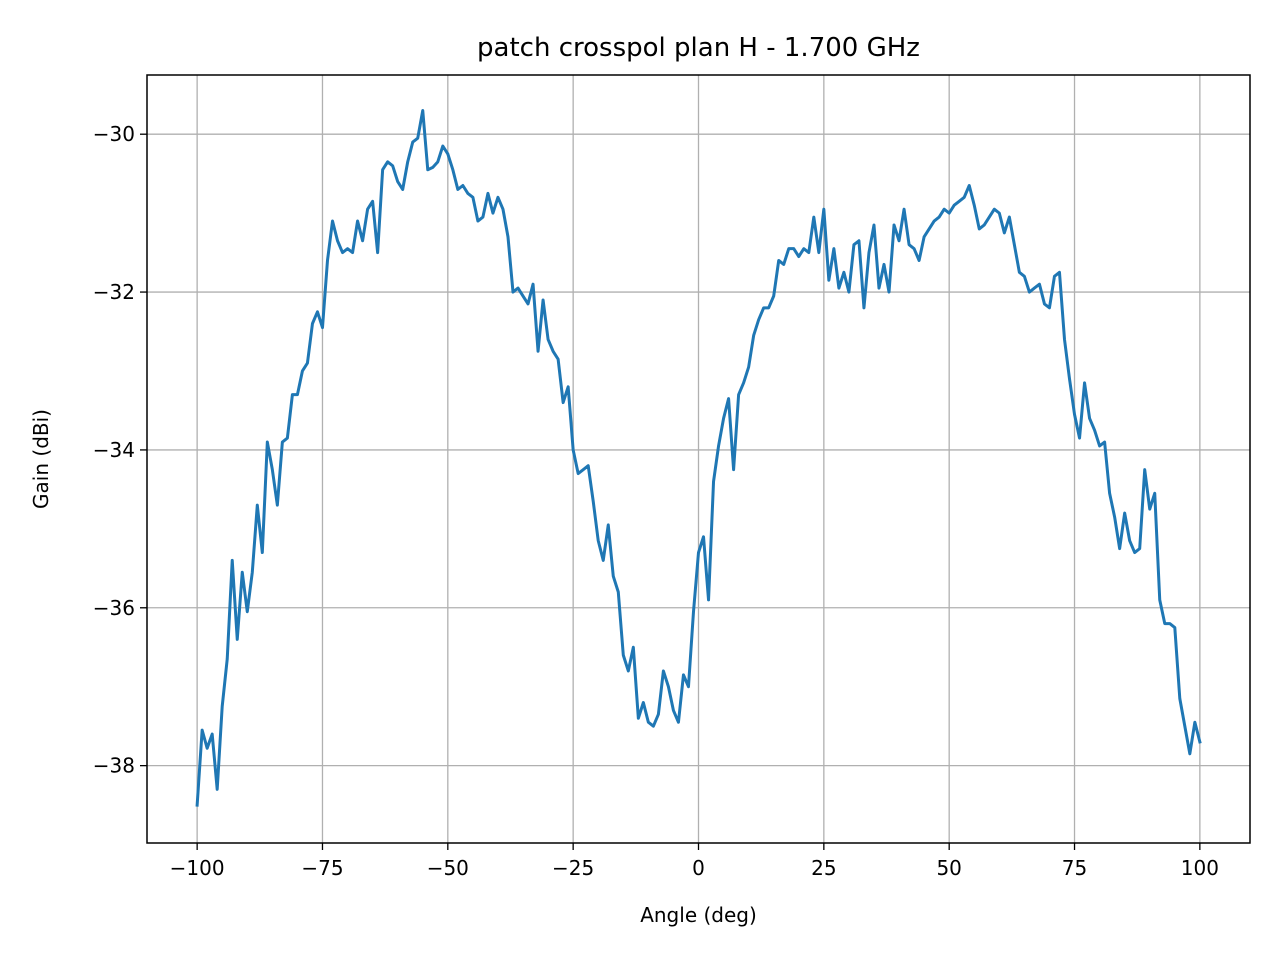 This screenshot has height=965, width=1280. What do you see at coordinates (698, 868) in the screenshot?
I see `x-tick-label: 0` at bounding box center [698, 868].